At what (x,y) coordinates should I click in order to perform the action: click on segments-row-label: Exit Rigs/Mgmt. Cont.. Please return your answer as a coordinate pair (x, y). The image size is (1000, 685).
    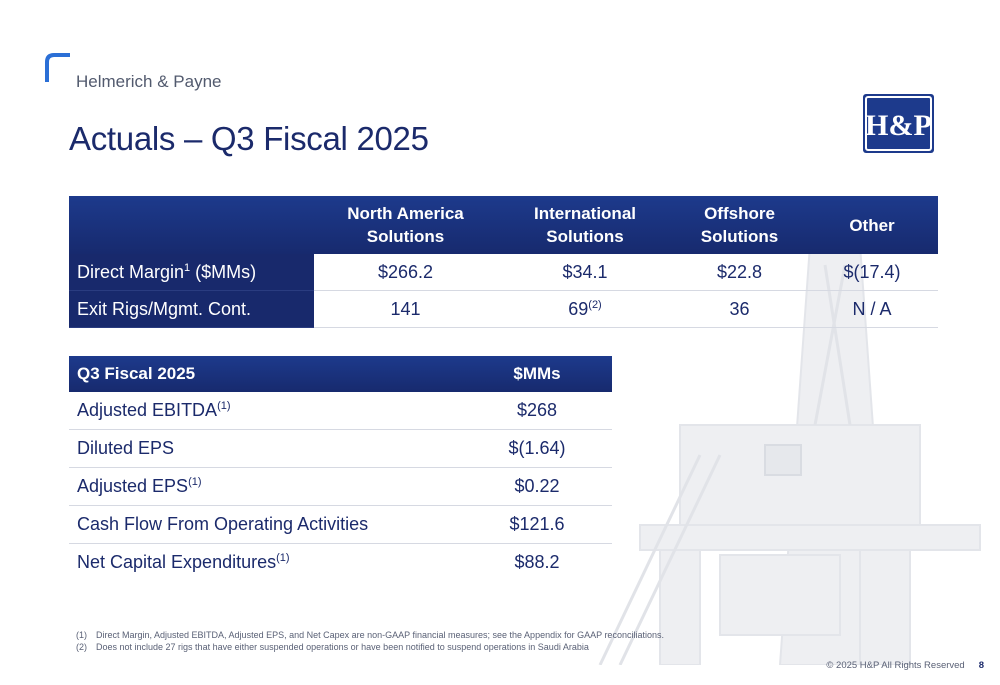
    Looking at the image, I should click on (191, 309).